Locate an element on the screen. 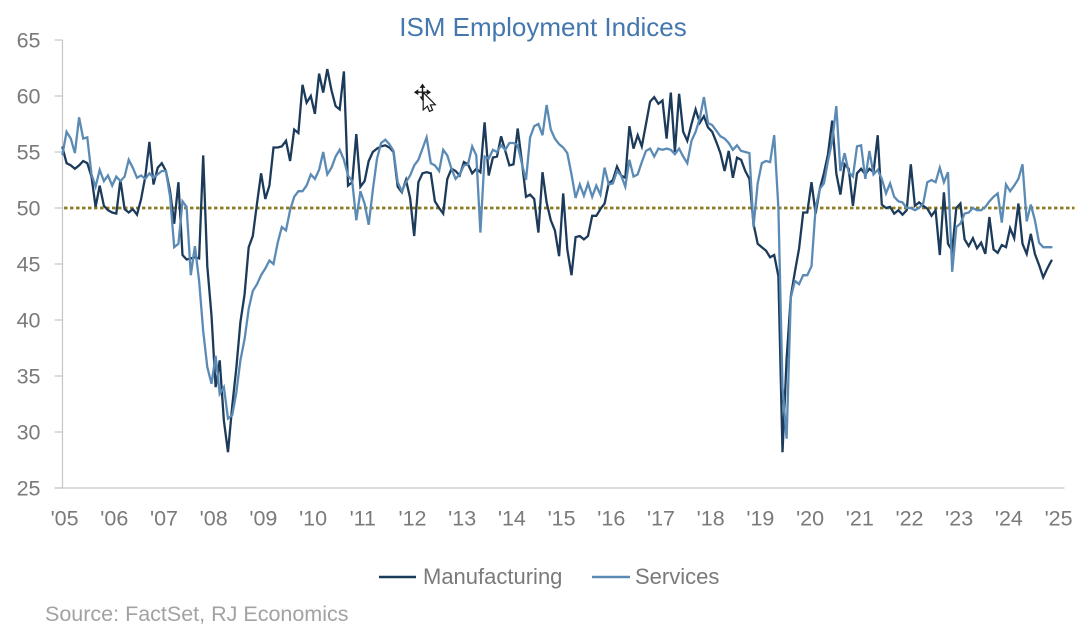 This screenshot has height=627, width=1092. svg-text: '19 is located at coordinates (760, 519).